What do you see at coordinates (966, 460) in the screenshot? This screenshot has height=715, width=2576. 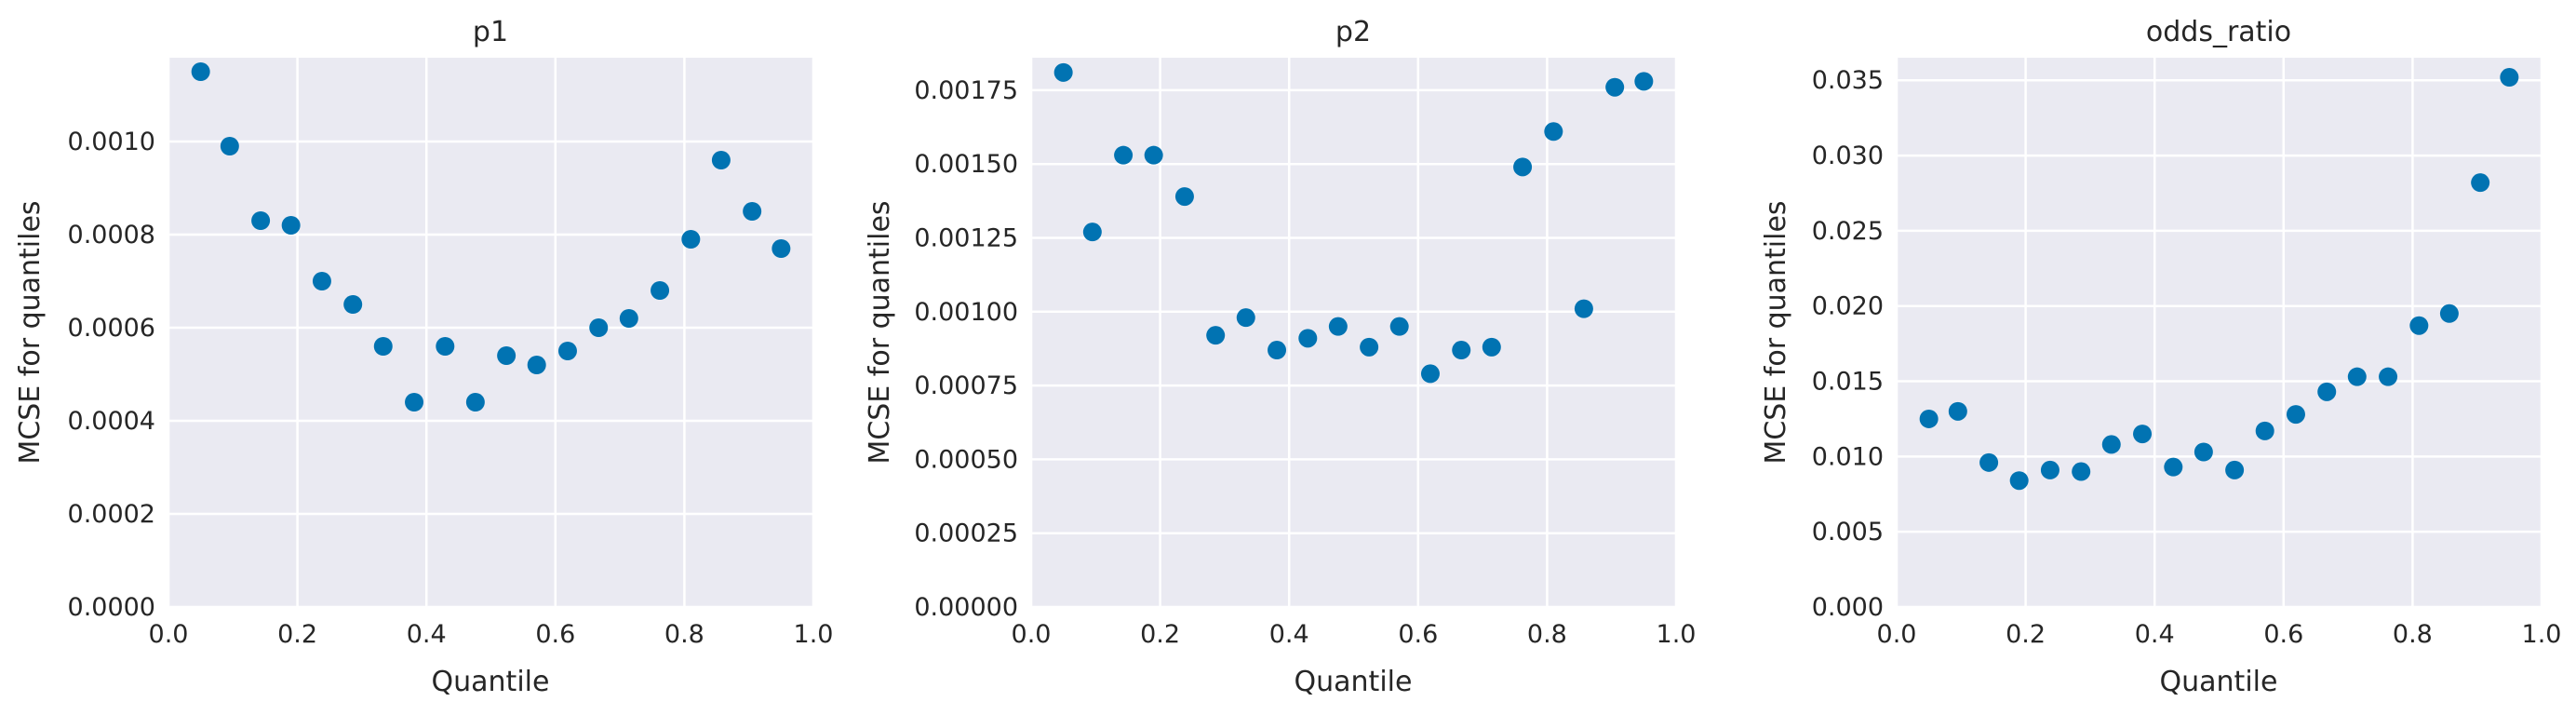 I see `y-tick-label: 0.00050` at bounding box center [966, 460].